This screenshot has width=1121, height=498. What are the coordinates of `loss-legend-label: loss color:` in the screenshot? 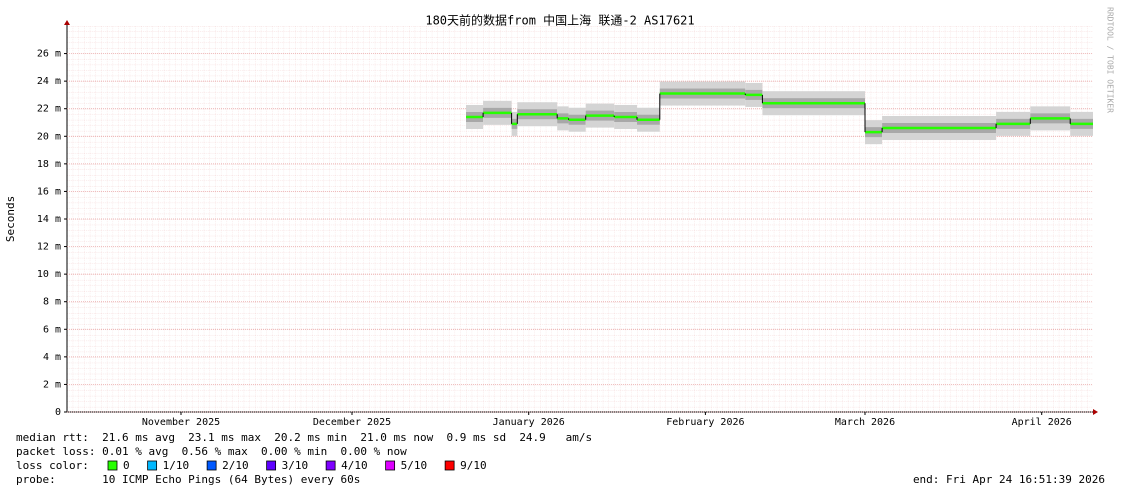 It's located at (52, 465).